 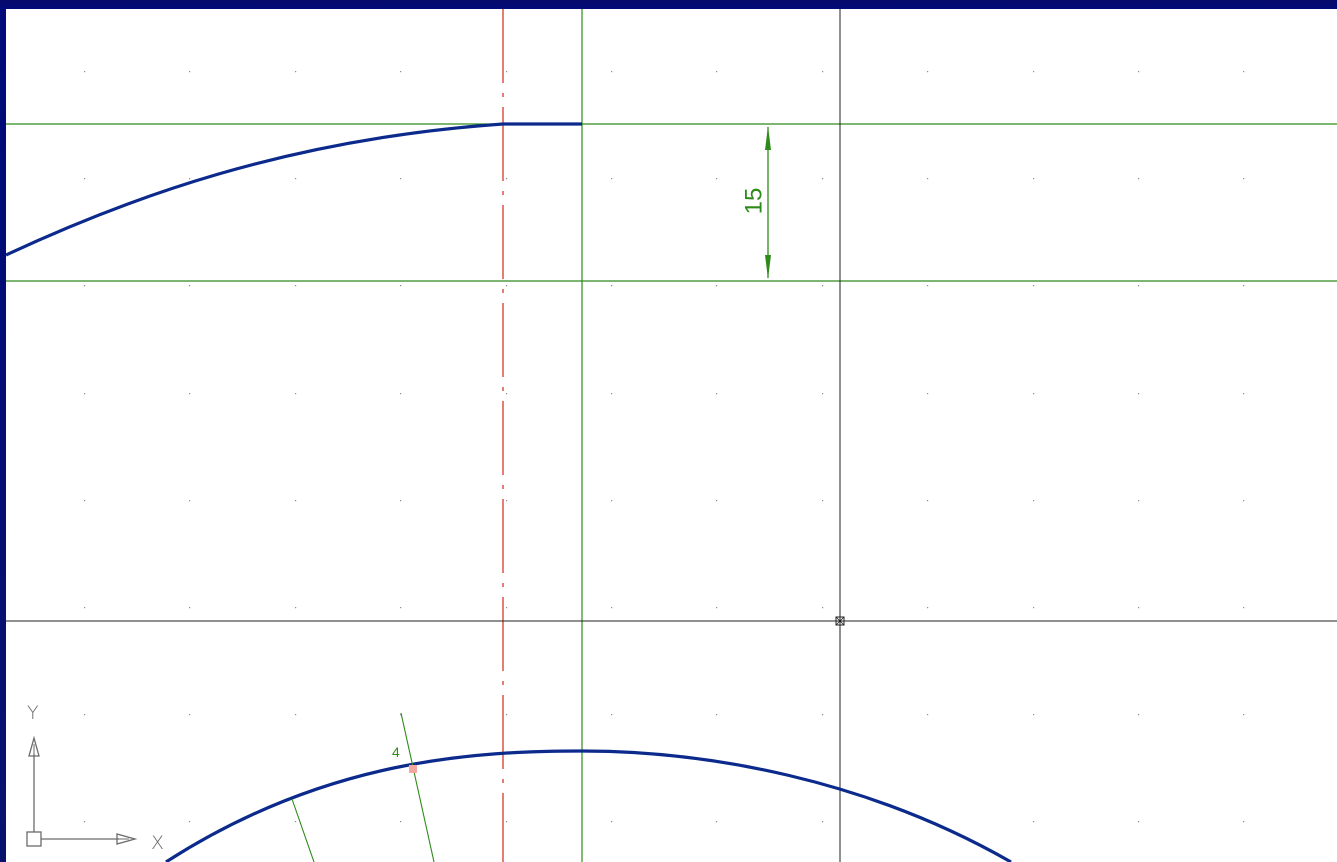 What do you see at coordinates (588, 805) in the screenshot?
I see `lower-arc` at bounding box center [588, 805].